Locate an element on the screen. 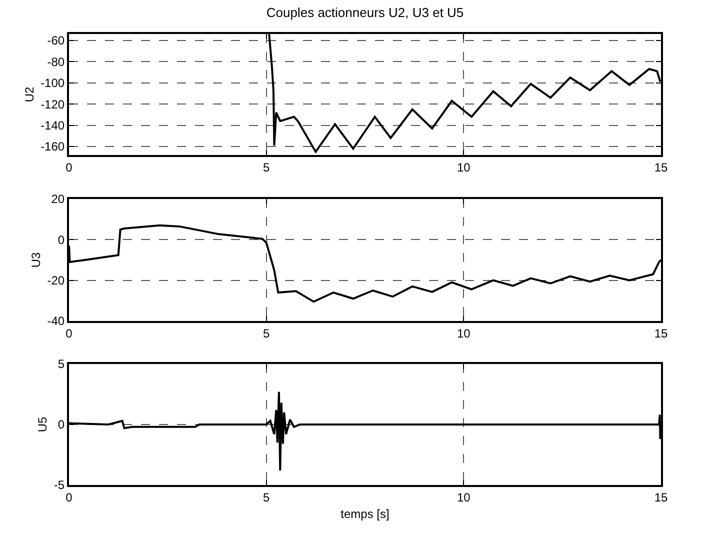  y-tick-label: 5 is located at coordinates (61, 364).